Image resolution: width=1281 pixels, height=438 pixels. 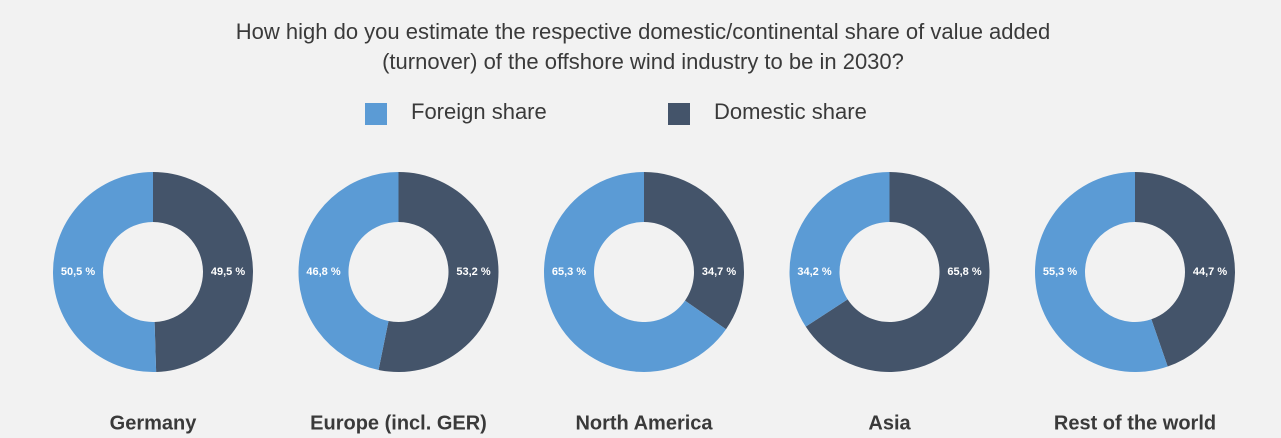 I want to click on data-label: 34,2 %, so click(x=814, y=272).